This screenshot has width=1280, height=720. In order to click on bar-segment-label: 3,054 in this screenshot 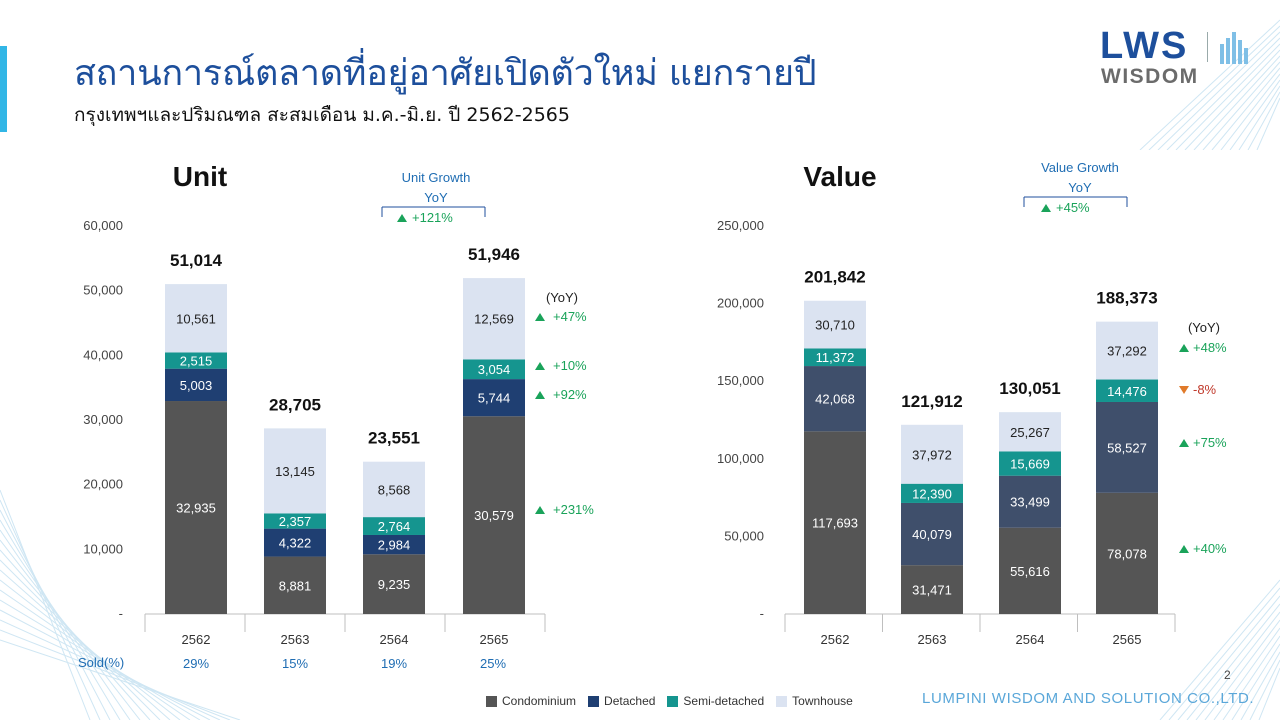, I will do `click(494, 369)`.